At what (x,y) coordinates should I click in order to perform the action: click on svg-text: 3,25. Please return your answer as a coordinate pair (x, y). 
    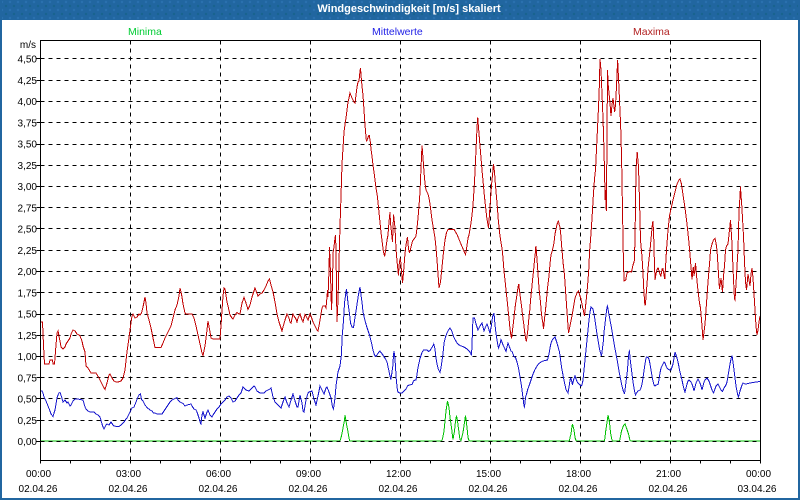
    Looking at the image, I should click on (28, 166).